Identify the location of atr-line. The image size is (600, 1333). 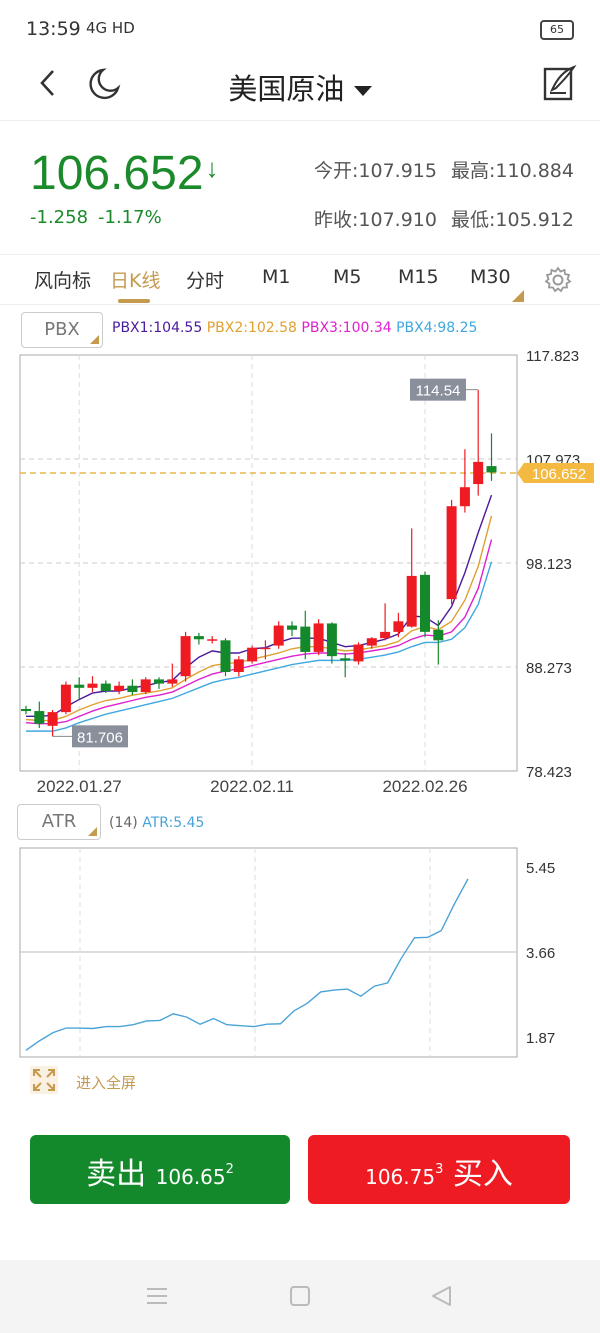
(247, 964).